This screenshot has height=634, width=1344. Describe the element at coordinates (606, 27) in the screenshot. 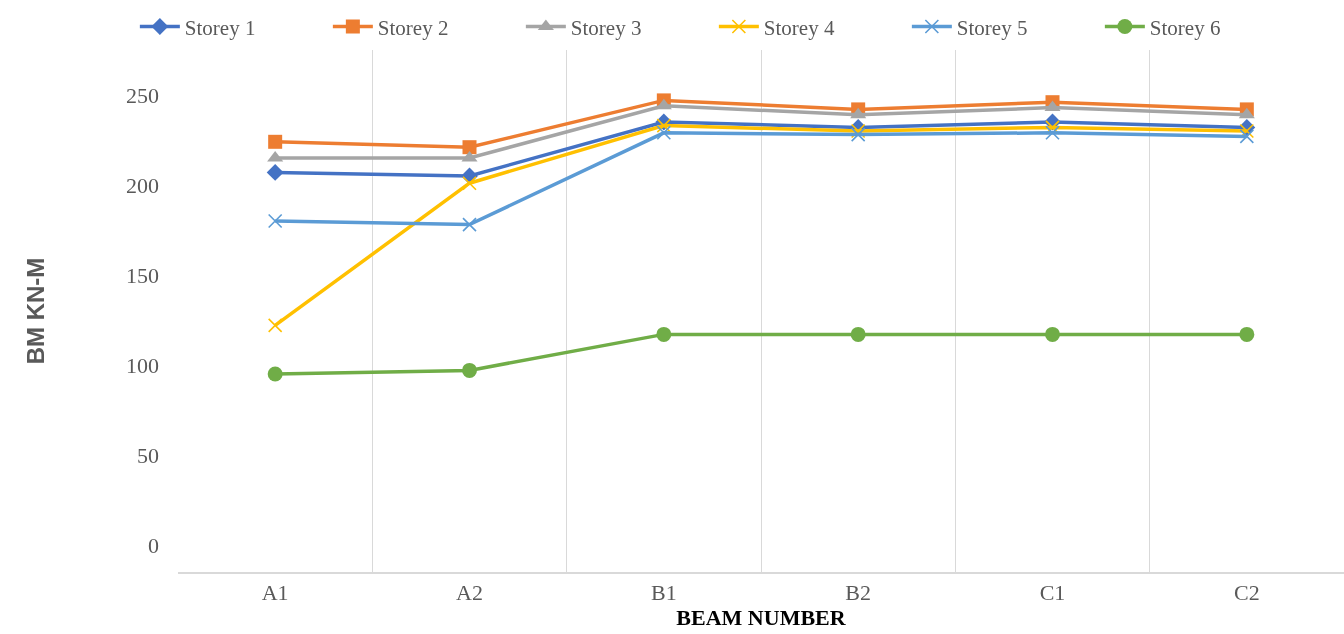

I see `legend-label: Storey 3` at that location.